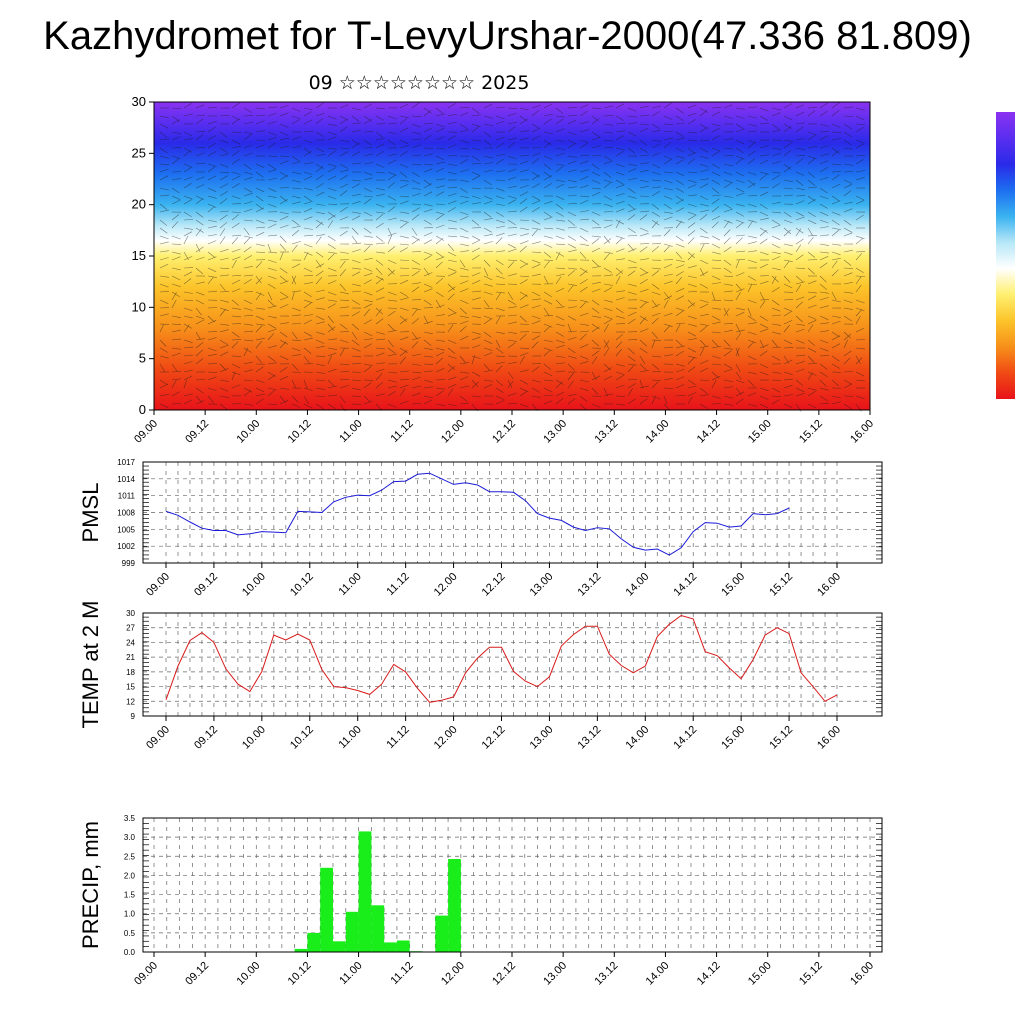 This screenshot has height=1024, width=1024. Describe the element at coordinates (446, 585) in the screenshot. I see `x-tick-label: 12.00` at that location.